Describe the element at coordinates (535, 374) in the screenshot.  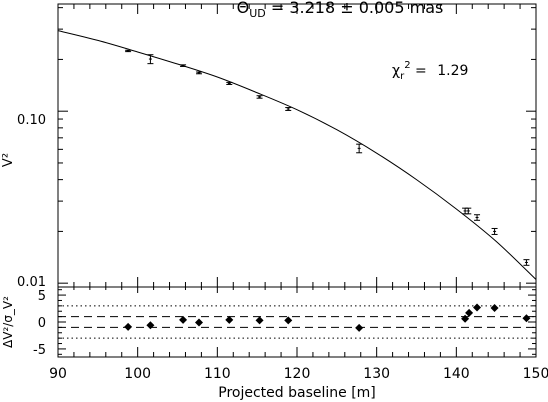
I see `x-tick-label: 150` at that location.